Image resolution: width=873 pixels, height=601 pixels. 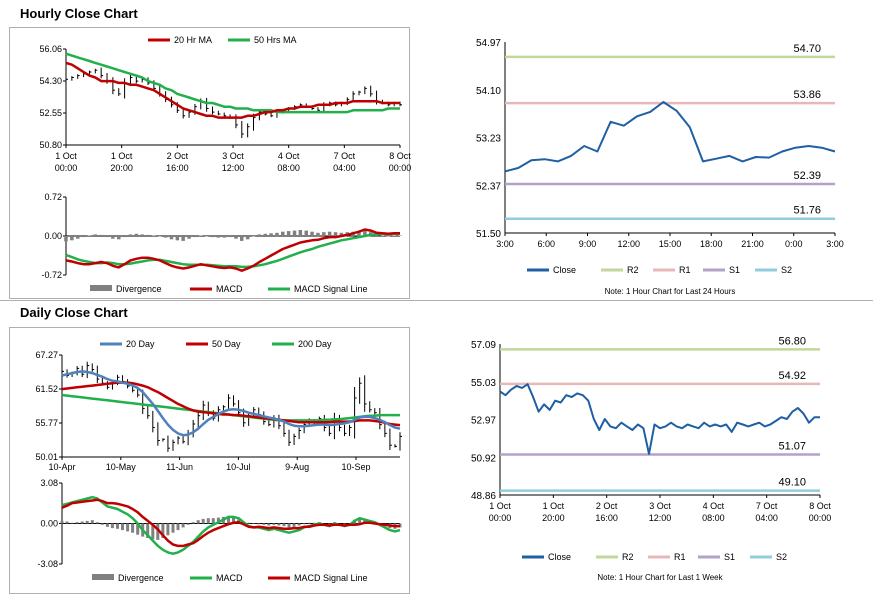 What do you see at coordinates (275, 40) in the screenshot?
I see `hourly-legend-50hr-label: 50 Hrs MA` at bounding box center [275, 40].